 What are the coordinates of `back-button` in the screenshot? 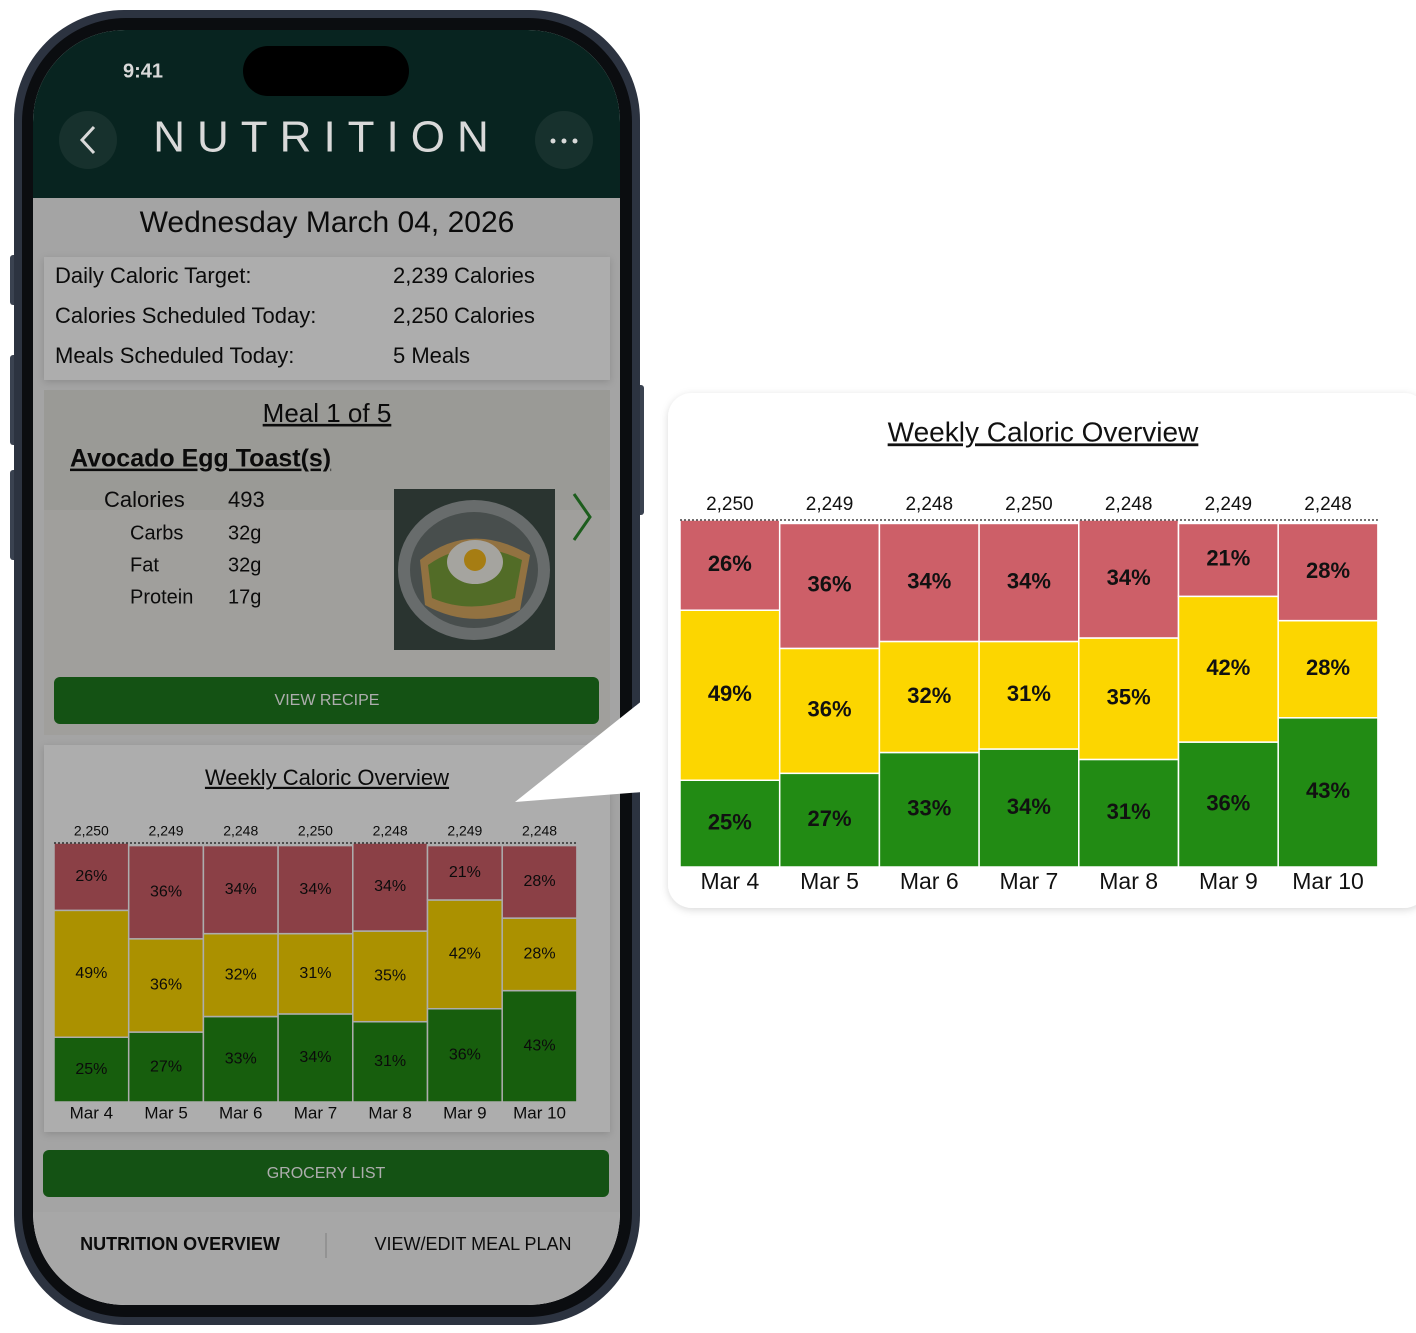 It's located at (88, 140).